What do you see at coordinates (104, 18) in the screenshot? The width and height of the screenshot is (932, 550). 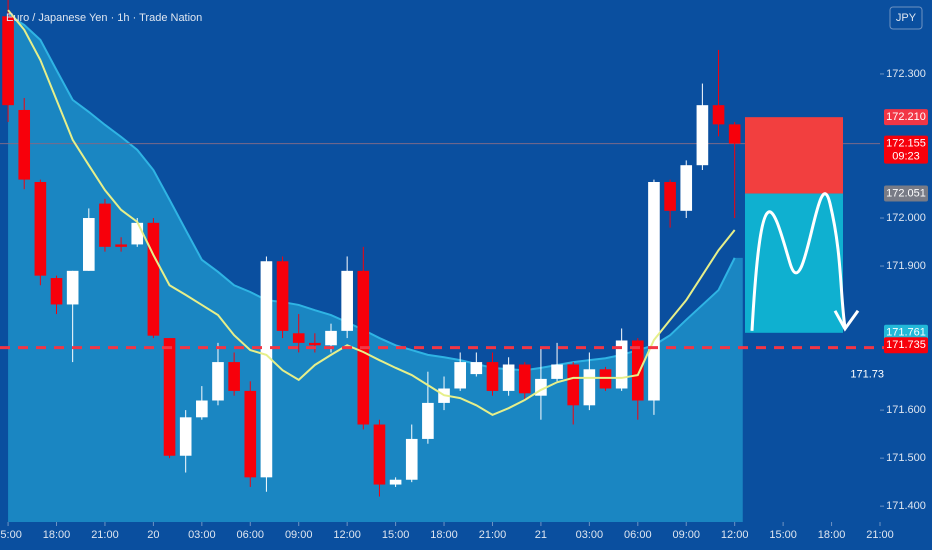 I see `chart-title: Euro / Japanese Yen · 1h · Trade Nation` at bounding box center [104, 18].